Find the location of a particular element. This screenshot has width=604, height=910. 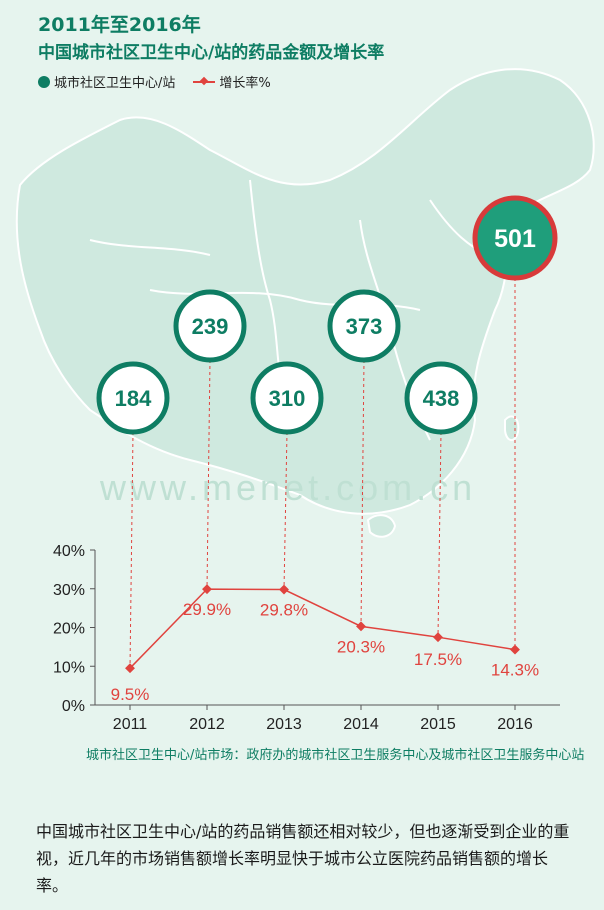

amount-label: 438 is located at coordinates (441, 398).